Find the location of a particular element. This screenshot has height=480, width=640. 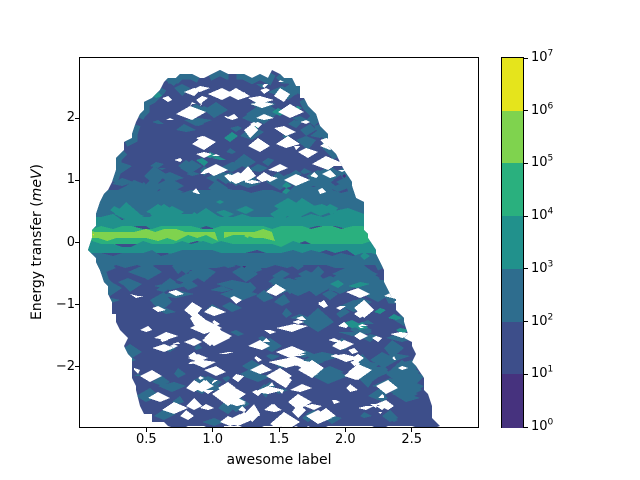

colorbar is located at coordinates (512, 242).